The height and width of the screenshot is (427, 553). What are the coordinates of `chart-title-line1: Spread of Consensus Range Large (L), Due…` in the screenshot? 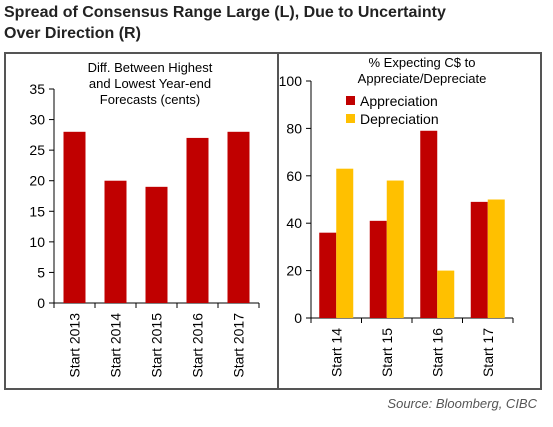 It's located at (225, 12).